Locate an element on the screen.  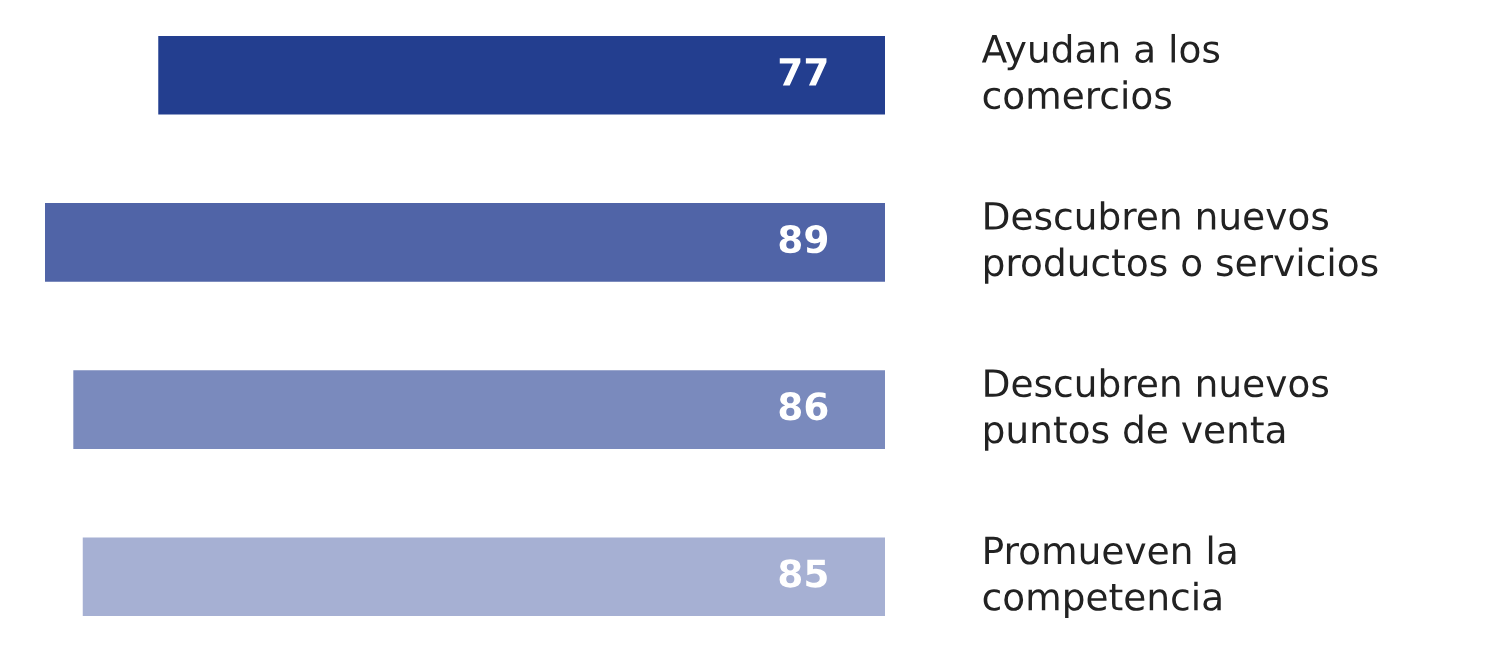
y-tick-label: Promueven la competencia is located at coordinates (1109, 577).